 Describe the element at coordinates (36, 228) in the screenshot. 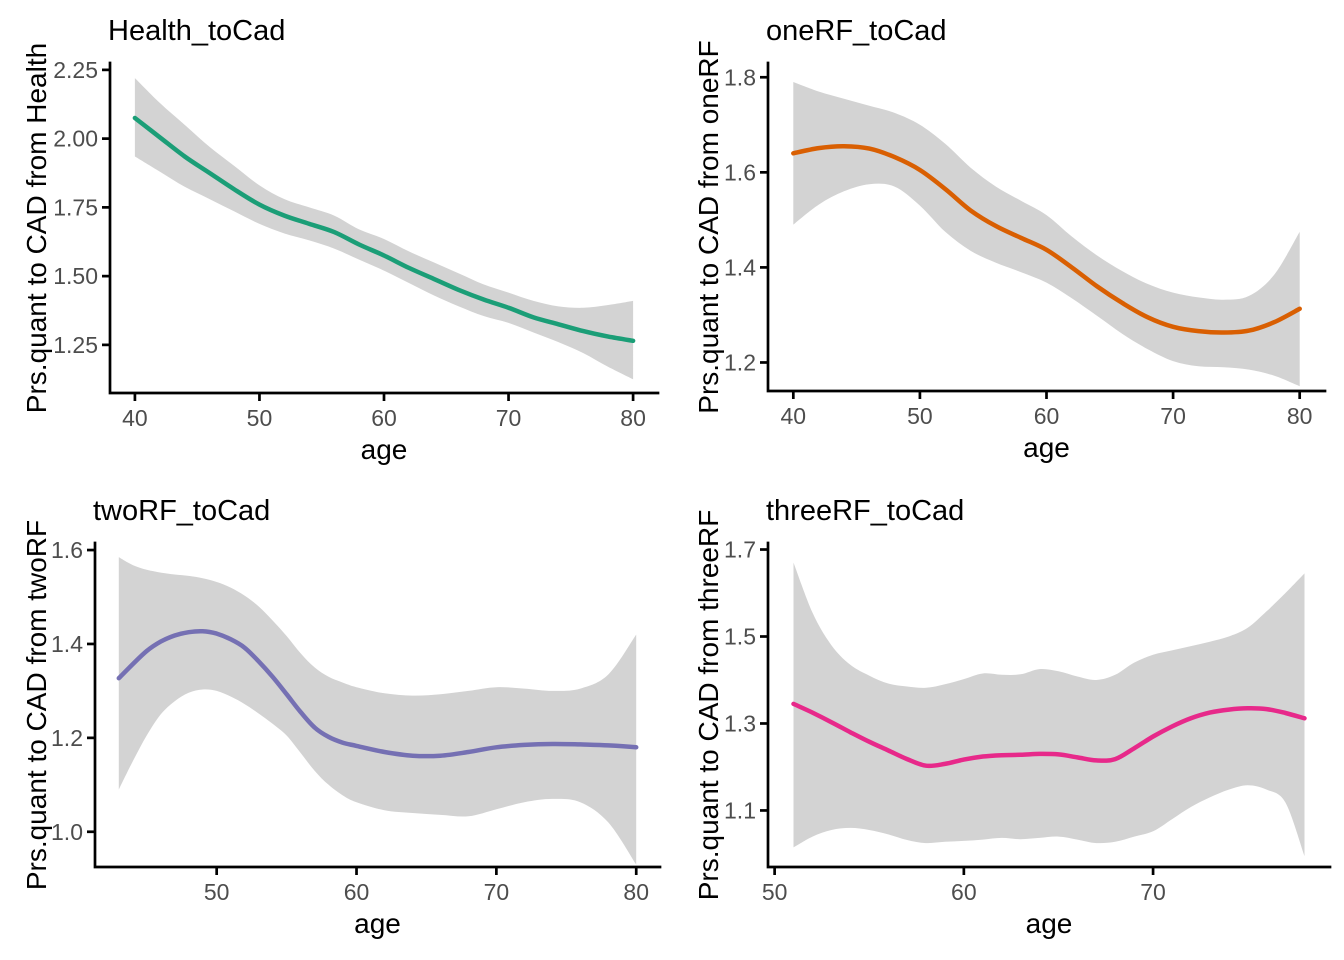

I see `y-axis-title: Prs.quant to CAD from Health` at that location.